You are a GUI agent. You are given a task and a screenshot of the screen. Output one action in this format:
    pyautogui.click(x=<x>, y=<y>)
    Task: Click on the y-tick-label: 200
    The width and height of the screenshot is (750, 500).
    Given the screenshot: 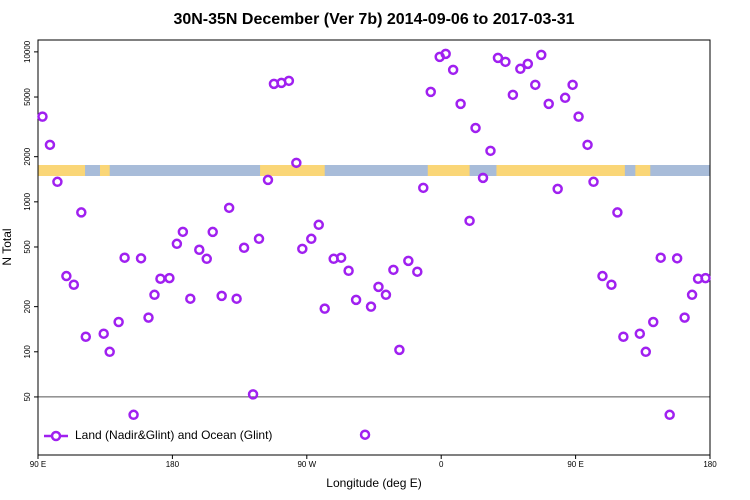 What is the action you would take?
    pyautogui.click(x=27, y=306)
    